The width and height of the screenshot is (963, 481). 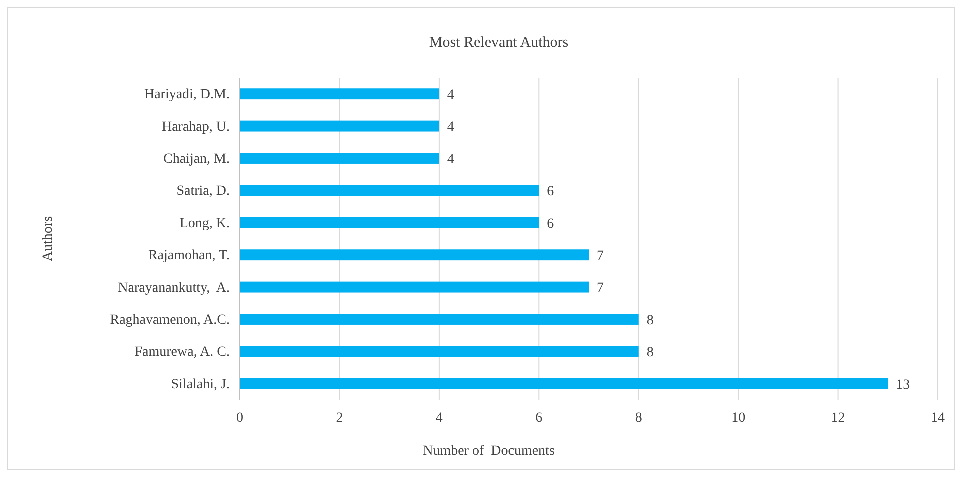 I want to click on x-tick-label: 10, so click(x=739, y=418).